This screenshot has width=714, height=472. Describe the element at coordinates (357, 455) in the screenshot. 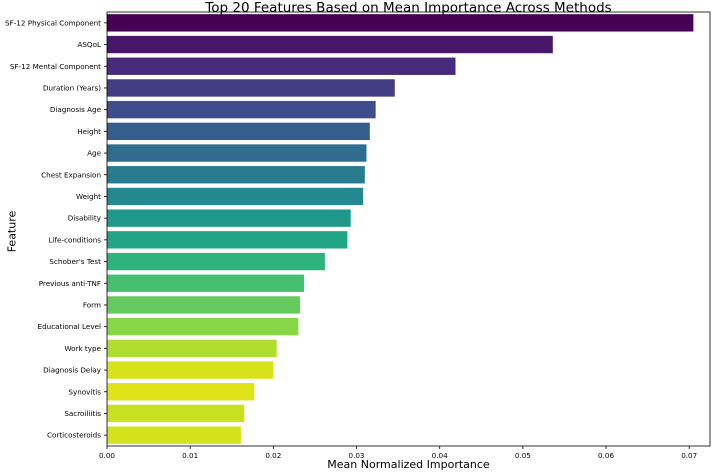

I see `x-tick-label: 0.03` at that location.